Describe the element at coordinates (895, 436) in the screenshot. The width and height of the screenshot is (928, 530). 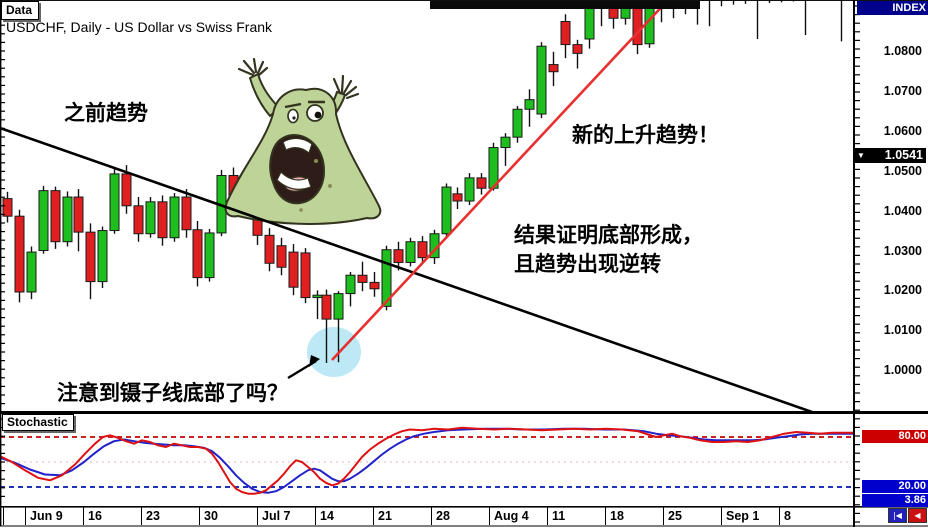
I see `stochastic-upper-level: 80.00` at that location.